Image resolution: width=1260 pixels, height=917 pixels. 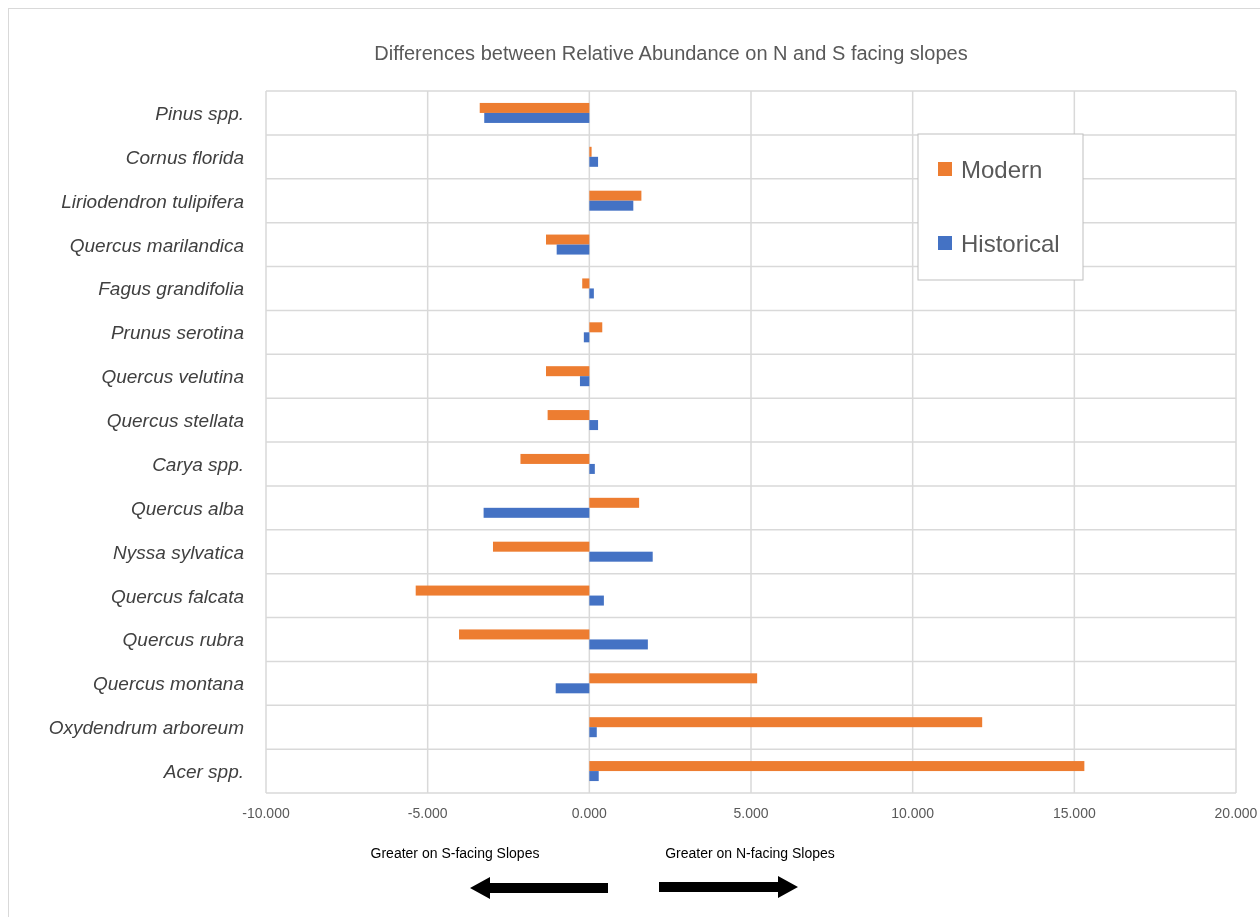 I want to click on y-tick-label: Liriodendron tulipifera, so click(x=152, y=201).